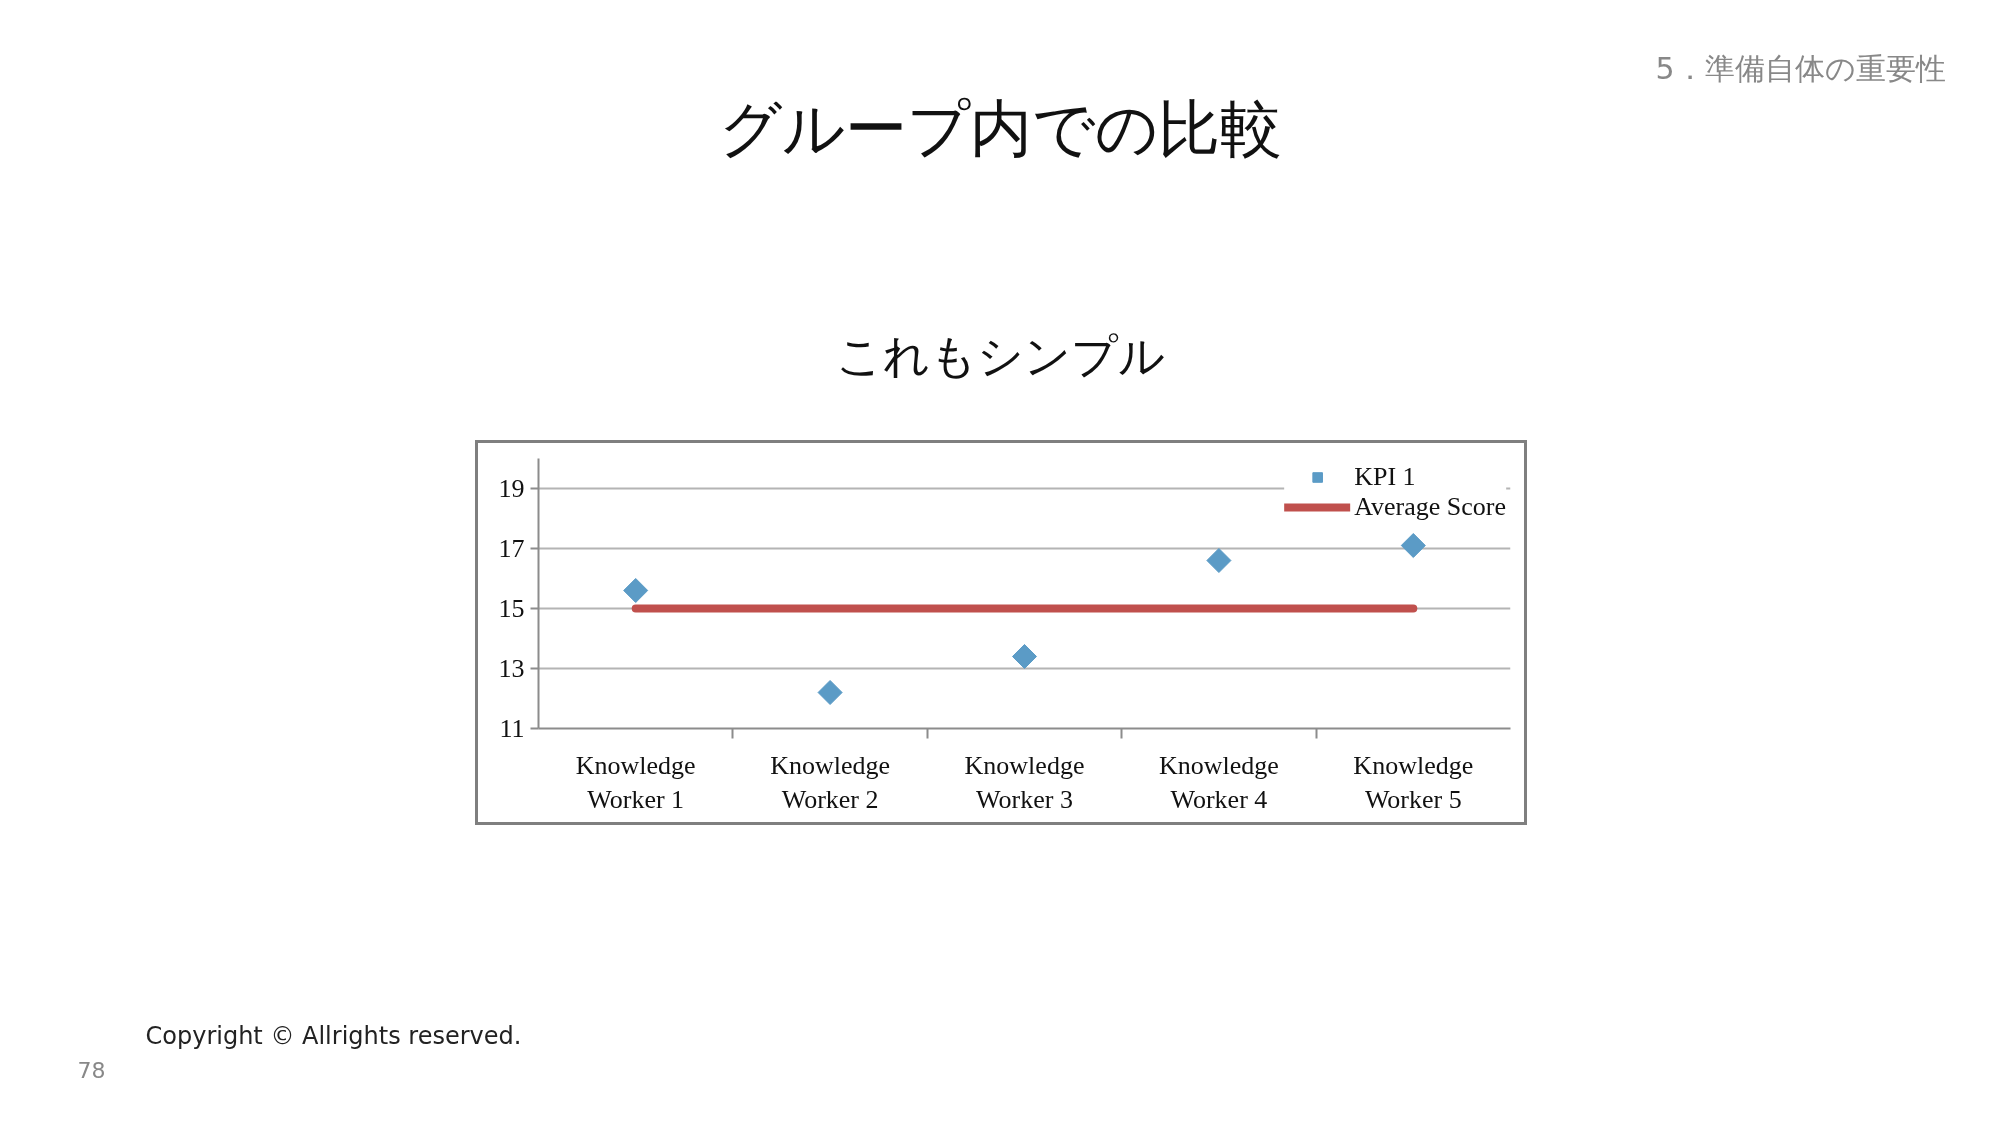 The width and height of the screenshot is (2000, 1125). What do you see at coordinates (512, 728) in the screenshot?
I see `y-tick-label: 11` at bounding box center [512, 728].